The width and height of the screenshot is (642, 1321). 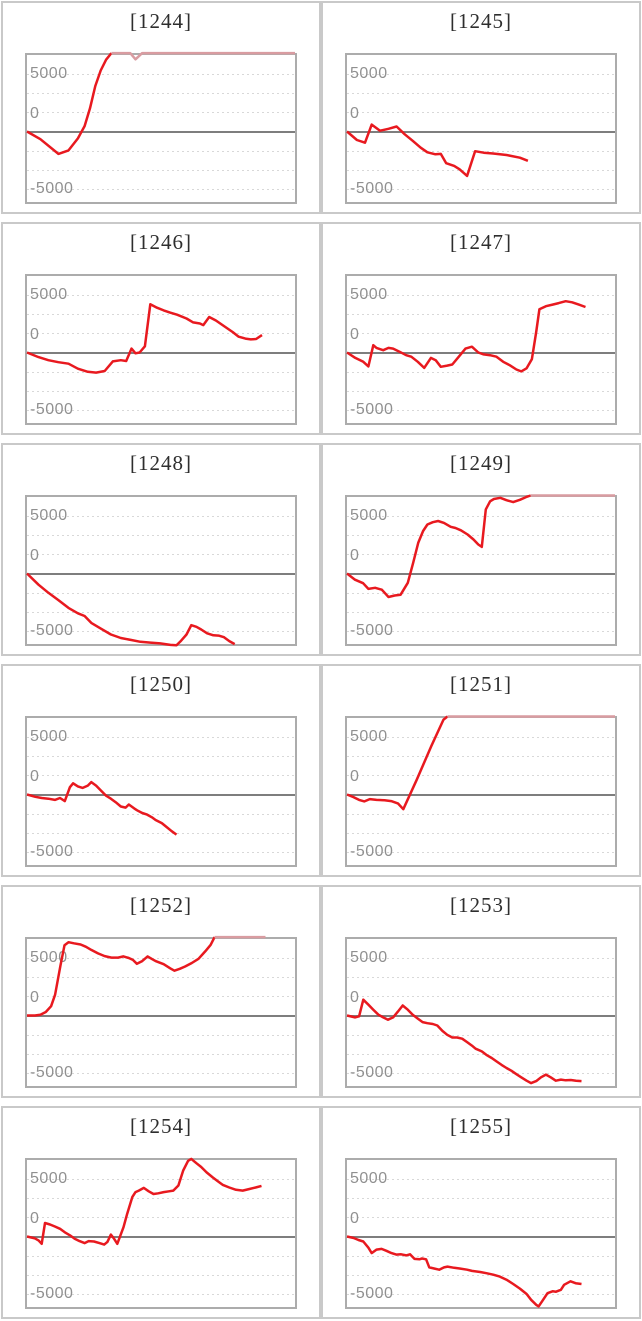 What do you see at coordinates (481, 905) in the screenshot?
I see `chart-title: [1253]` at bounding box center [481, 905].